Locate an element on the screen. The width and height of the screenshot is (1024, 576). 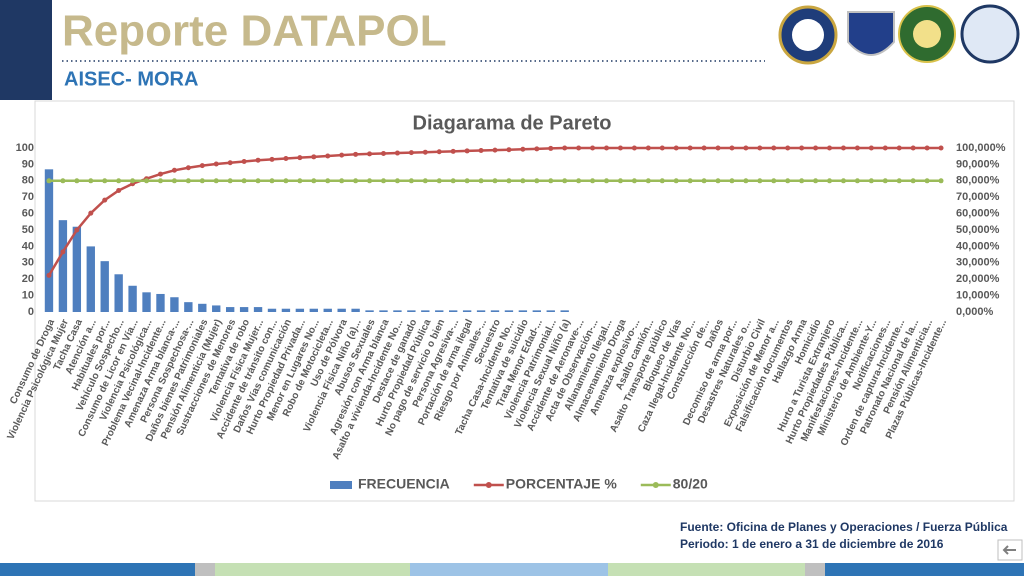
y2-tick-label: 100,000% is located at coordinates (981, 148).